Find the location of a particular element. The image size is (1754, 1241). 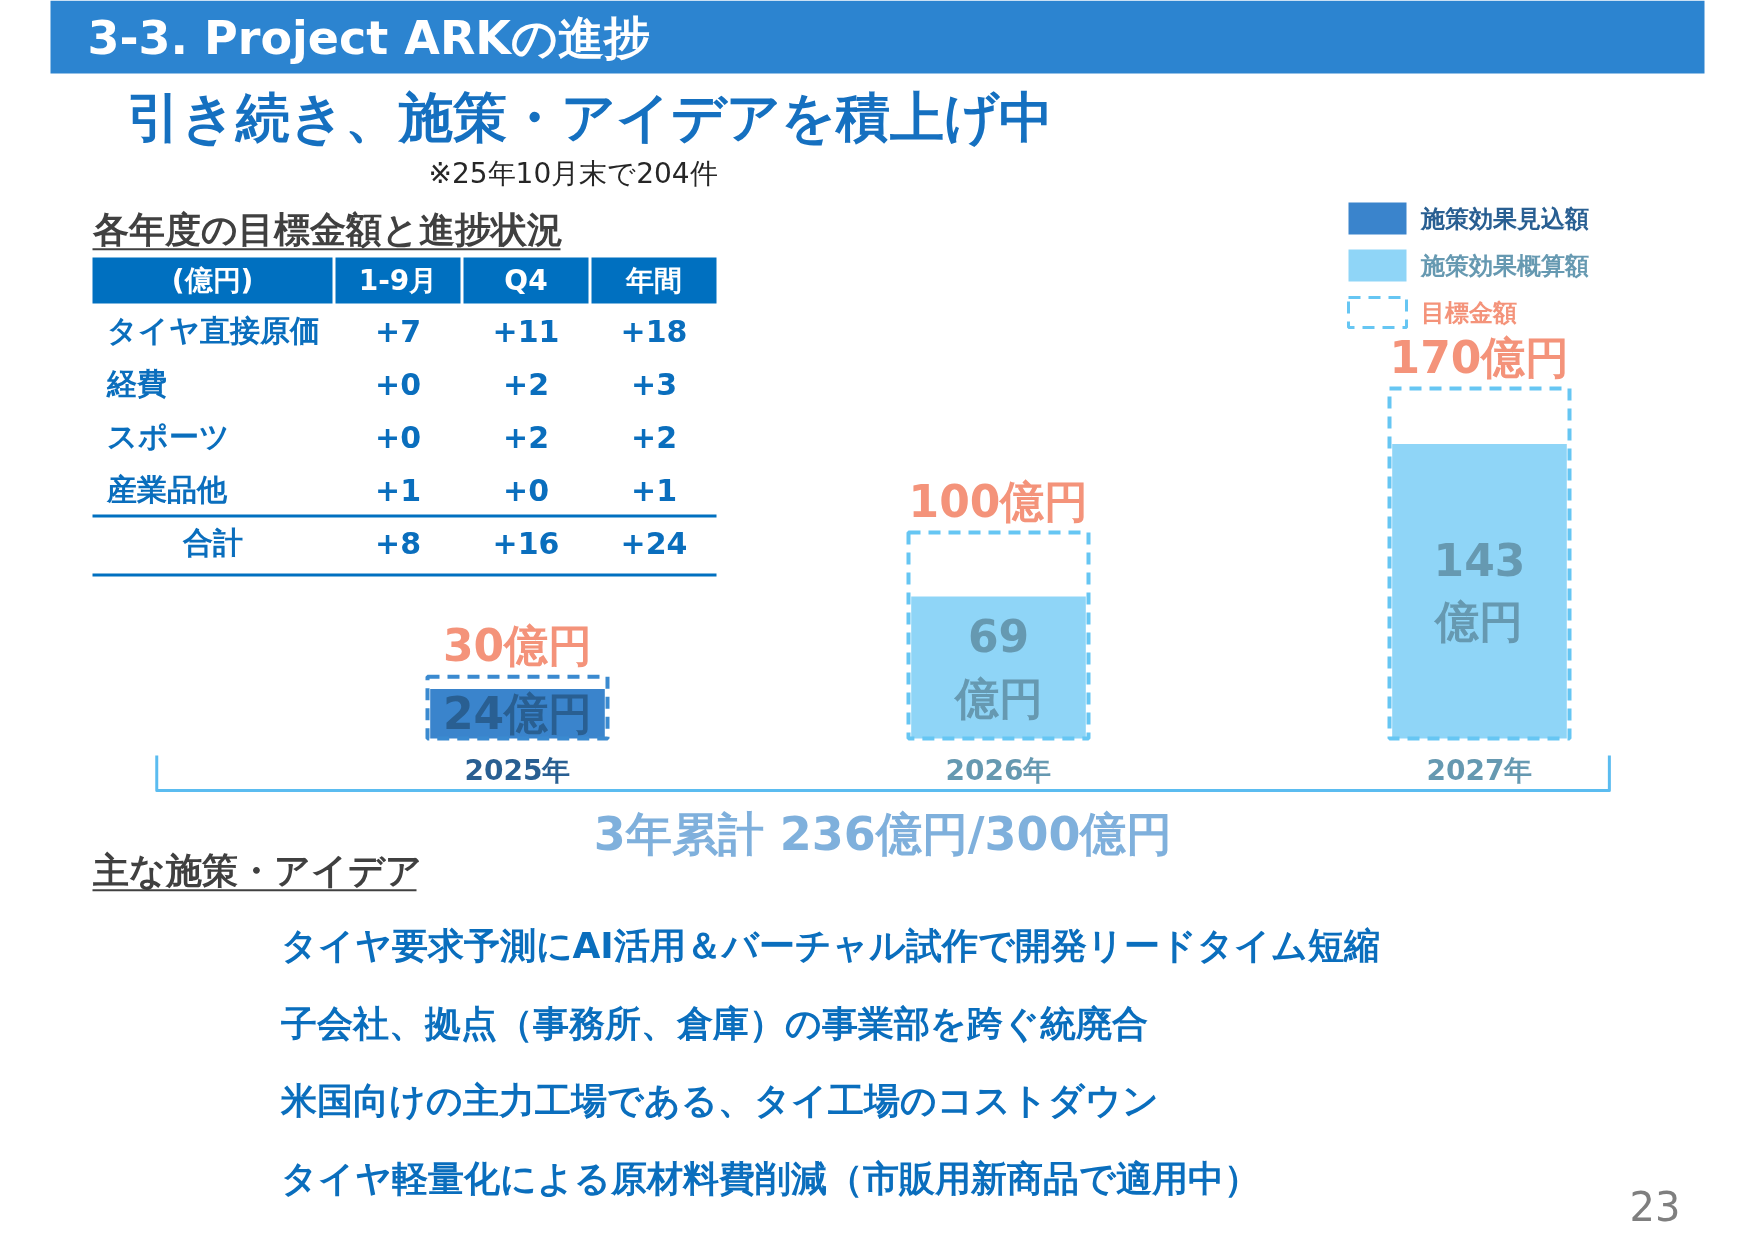

text: +11 is located at coordinates (526, 331).